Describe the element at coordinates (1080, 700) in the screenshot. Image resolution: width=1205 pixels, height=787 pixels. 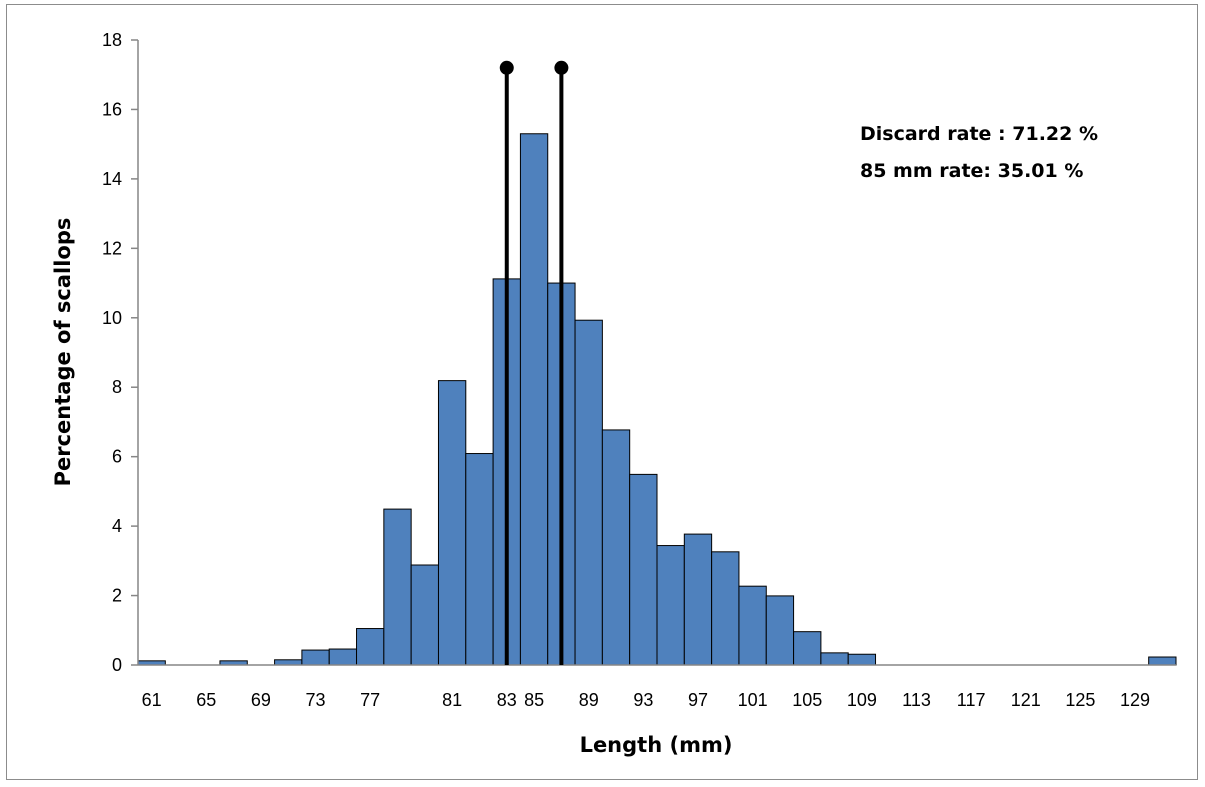
I see `x-tick-label-125: 125` at that location.